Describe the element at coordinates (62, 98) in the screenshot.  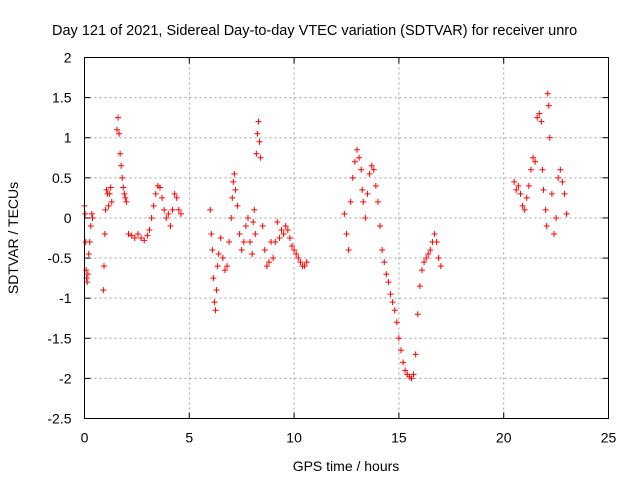
I see `y-tick-label: 1.5` at that location.